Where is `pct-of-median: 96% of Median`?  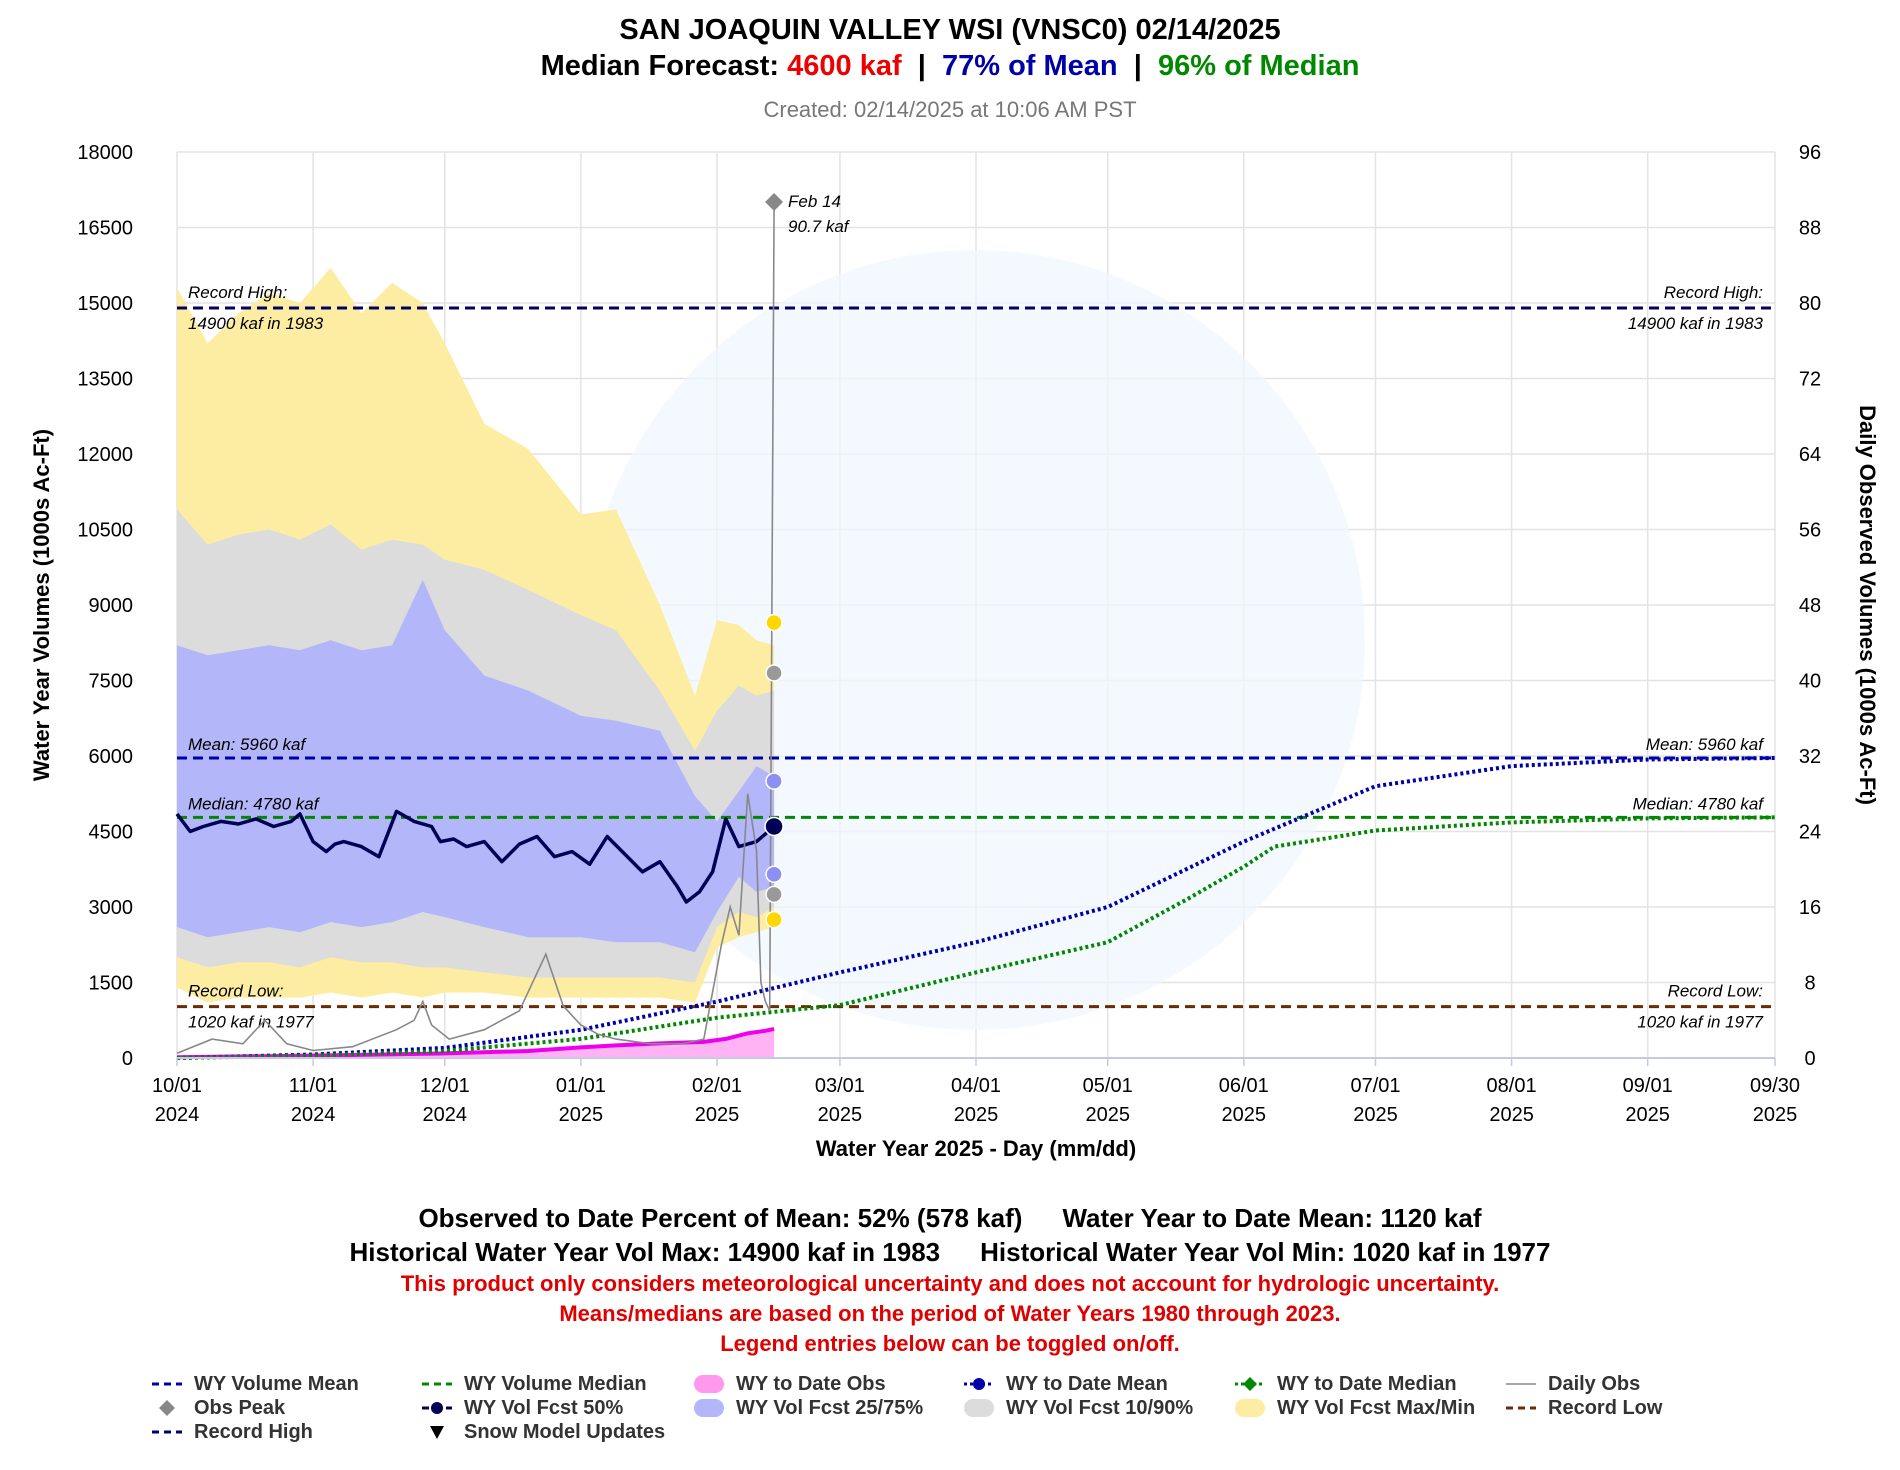
pct-of-median: 96% of Median is located at coordinates (1258, 66).